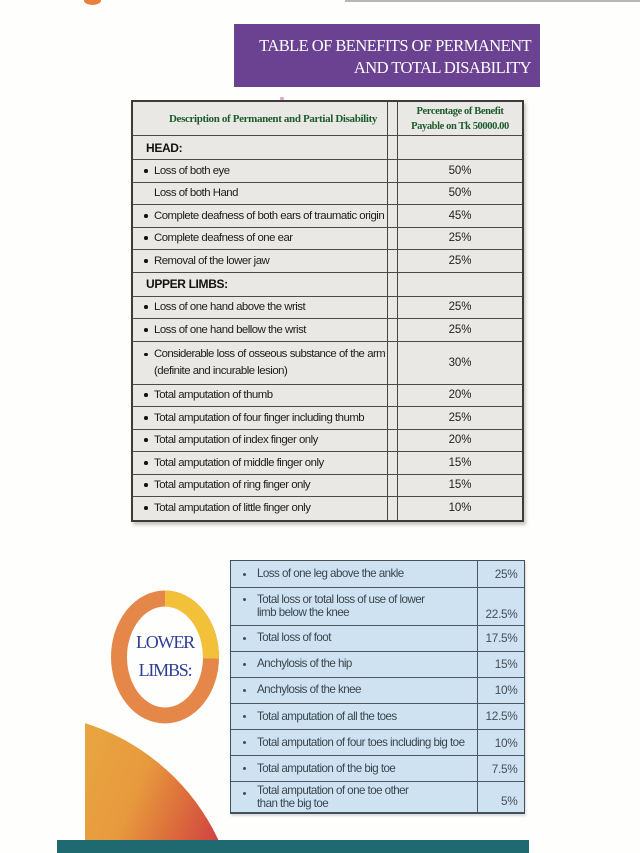 The image size is (640, 853). I want to click on lower-limbs-label: LOWER LIMBS:, so click(165, 656).